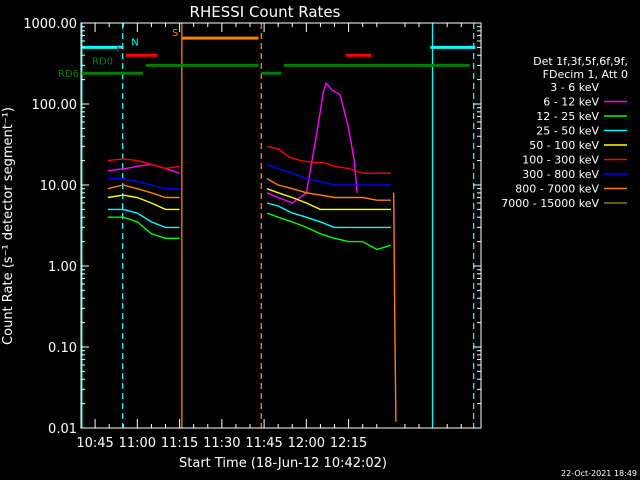 This screenshot has width=640, height=480. Describe the element at coordinates (564, 145) in the screenshot. I see `legend-entry-label: 50 - 100 keV` at that location.